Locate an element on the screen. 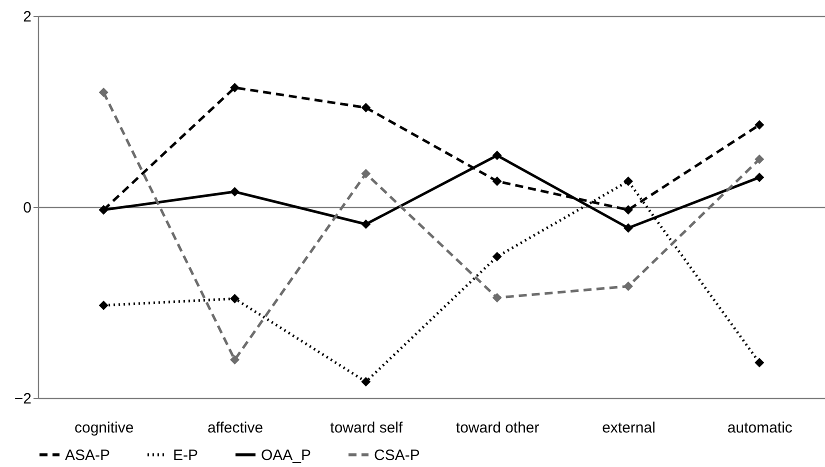 The width and height of the screenshot is (825, 467). legend-label: ASA-P is located at coordinates (87, 455).